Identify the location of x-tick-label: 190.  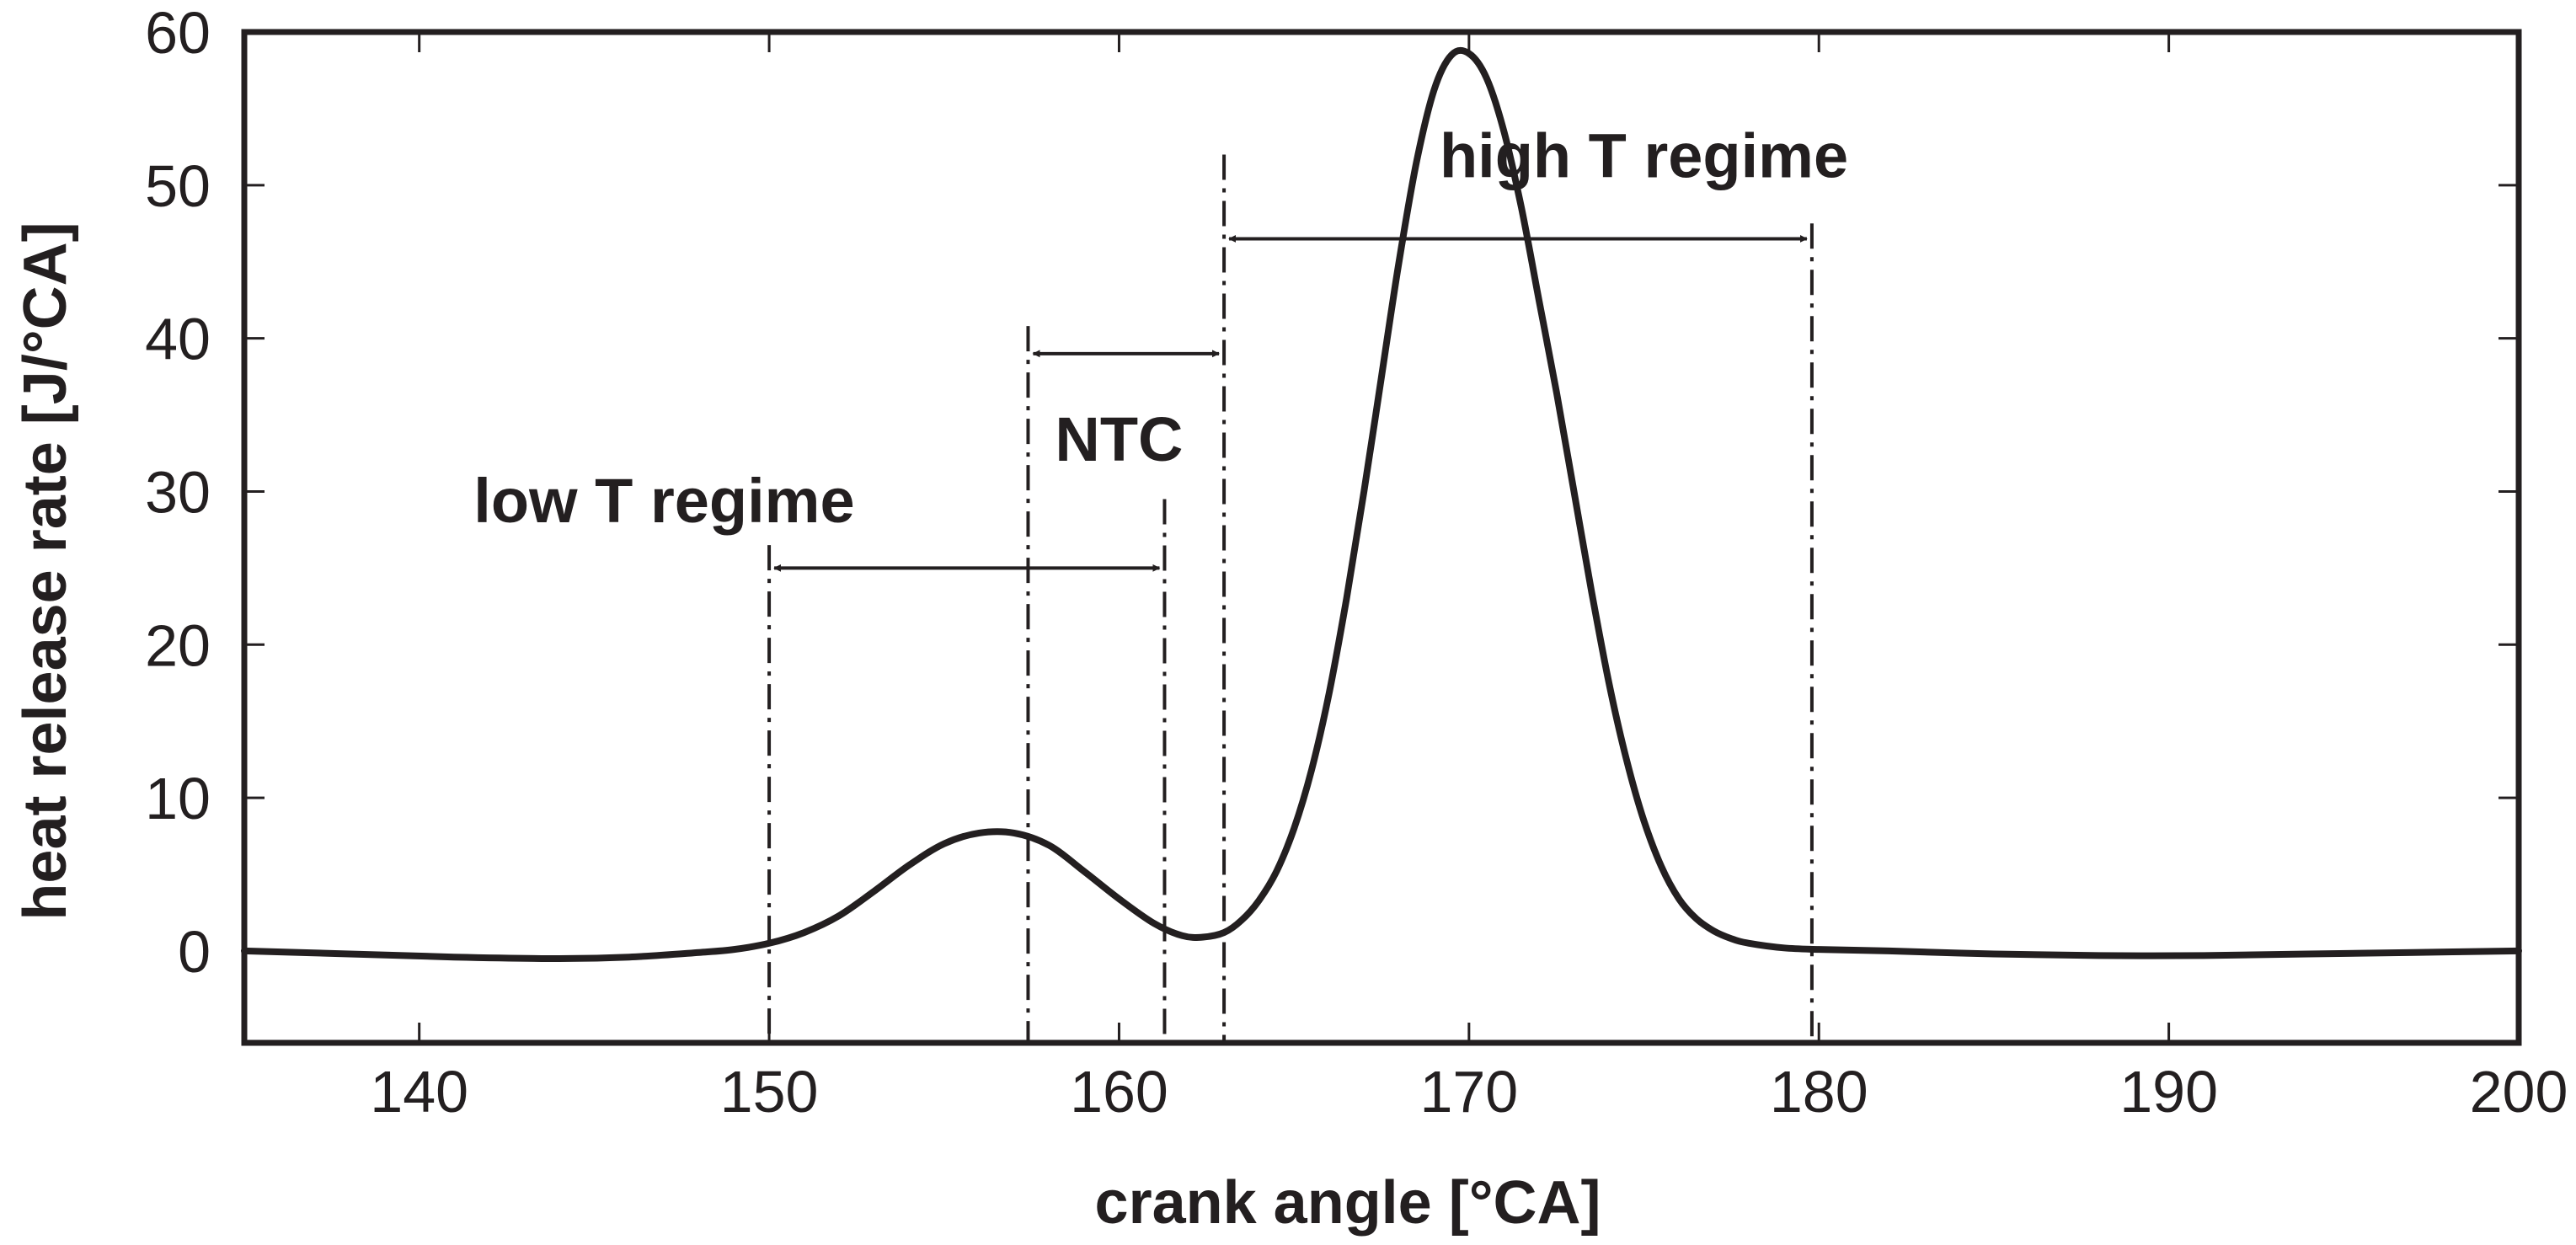
(2168, 1092).